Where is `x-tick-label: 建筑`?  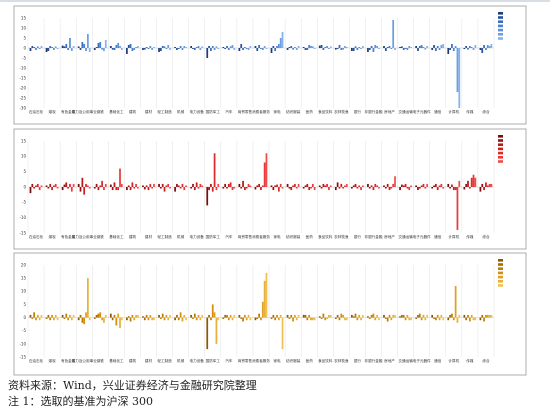
x-tick-label: 建筑 is located at coordinates (133, 111).